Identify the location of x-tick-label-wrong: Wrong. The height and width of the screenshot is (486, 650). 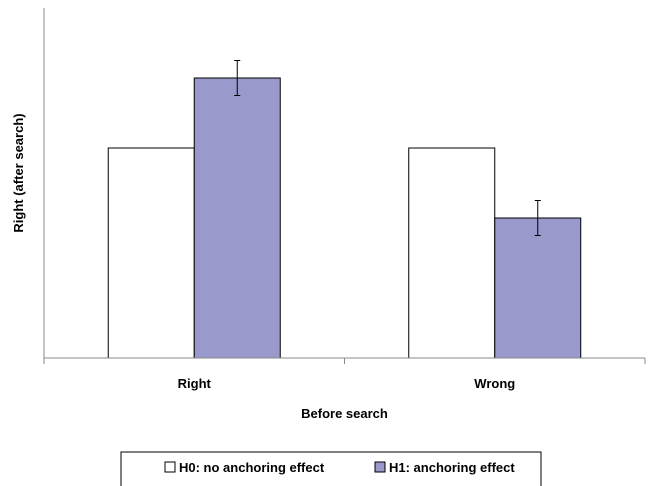
(494, 383).